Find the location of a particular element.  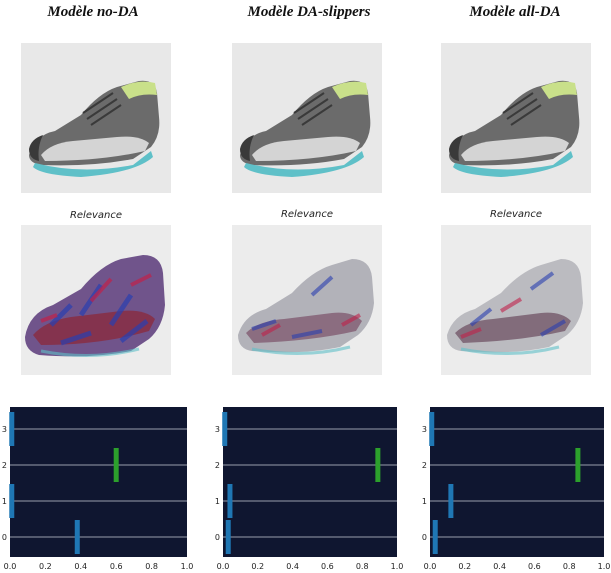

input-image-all-da is located at coordinates (516, 118).